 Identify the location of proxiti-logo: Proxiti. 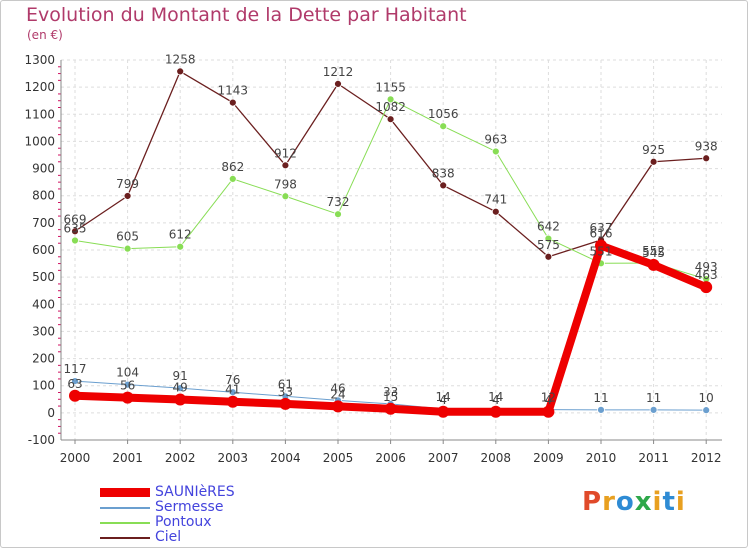
(634, 502).